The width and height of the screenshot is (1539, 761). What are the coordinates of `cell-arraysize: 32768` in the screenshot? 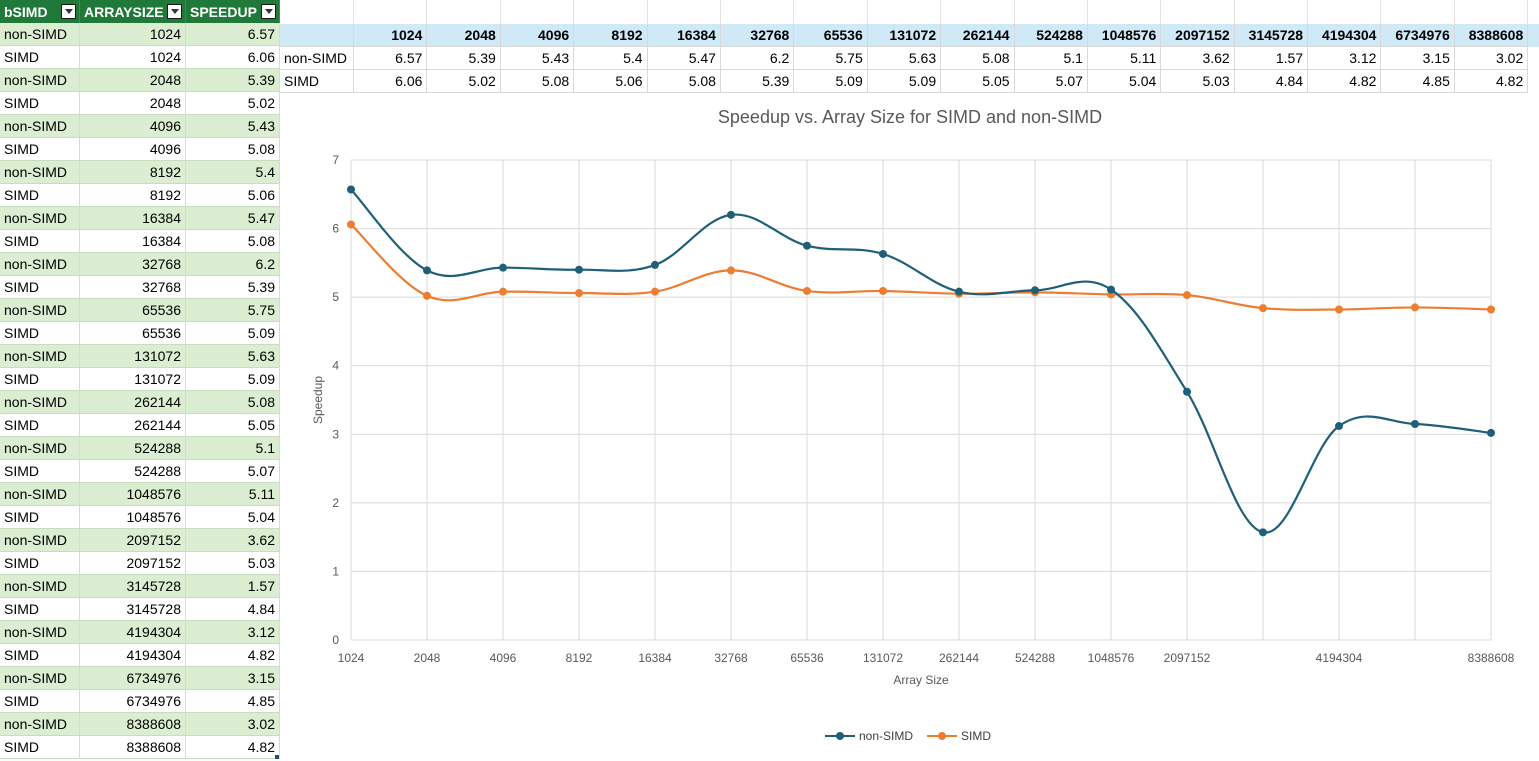 It's located at (133, 264).